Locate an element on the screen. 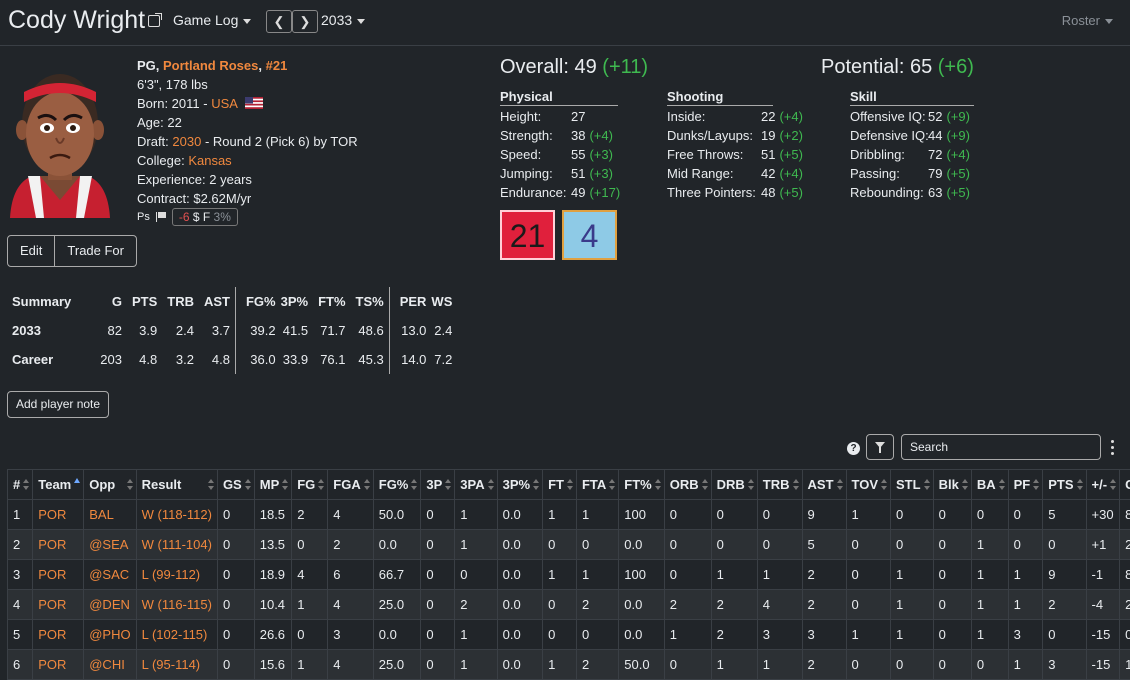  summary-header-cell: PER is located at coordinates (407, 301).